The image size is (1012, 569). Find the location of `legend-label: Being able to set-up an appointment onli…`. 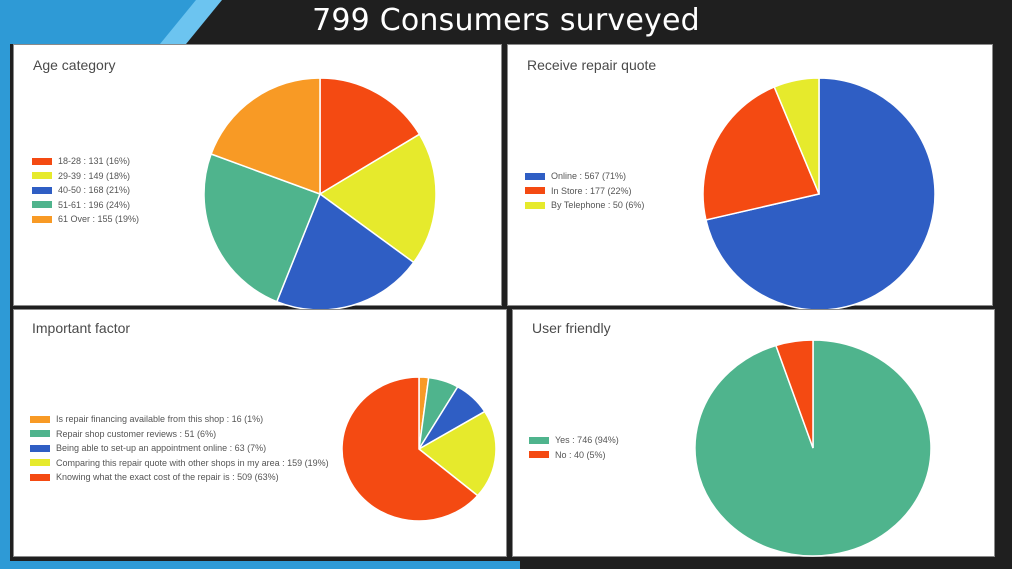

legend-label: Being able to set-up an appointment onli… is located at coordinates (161, 448).